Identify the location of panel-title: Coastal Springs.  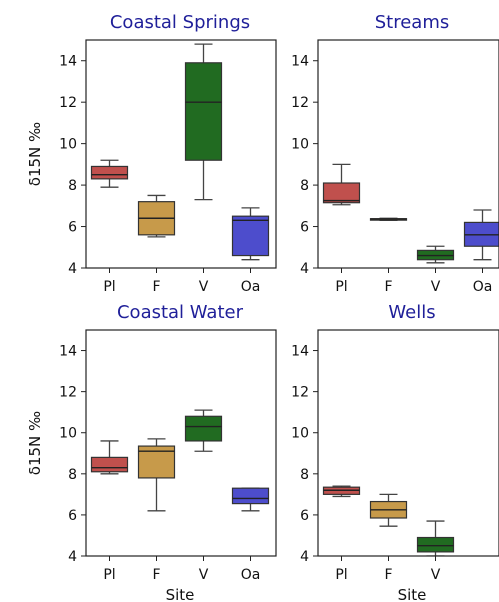
(180, 22).